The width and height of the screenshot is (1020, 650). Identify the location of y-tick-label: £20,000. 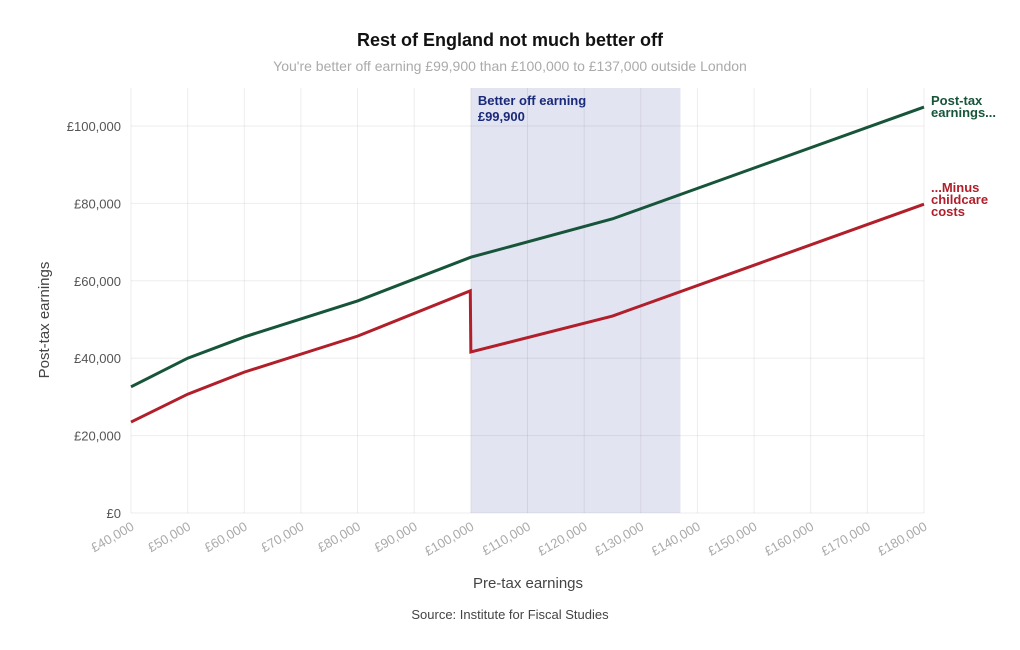
(97, 436).